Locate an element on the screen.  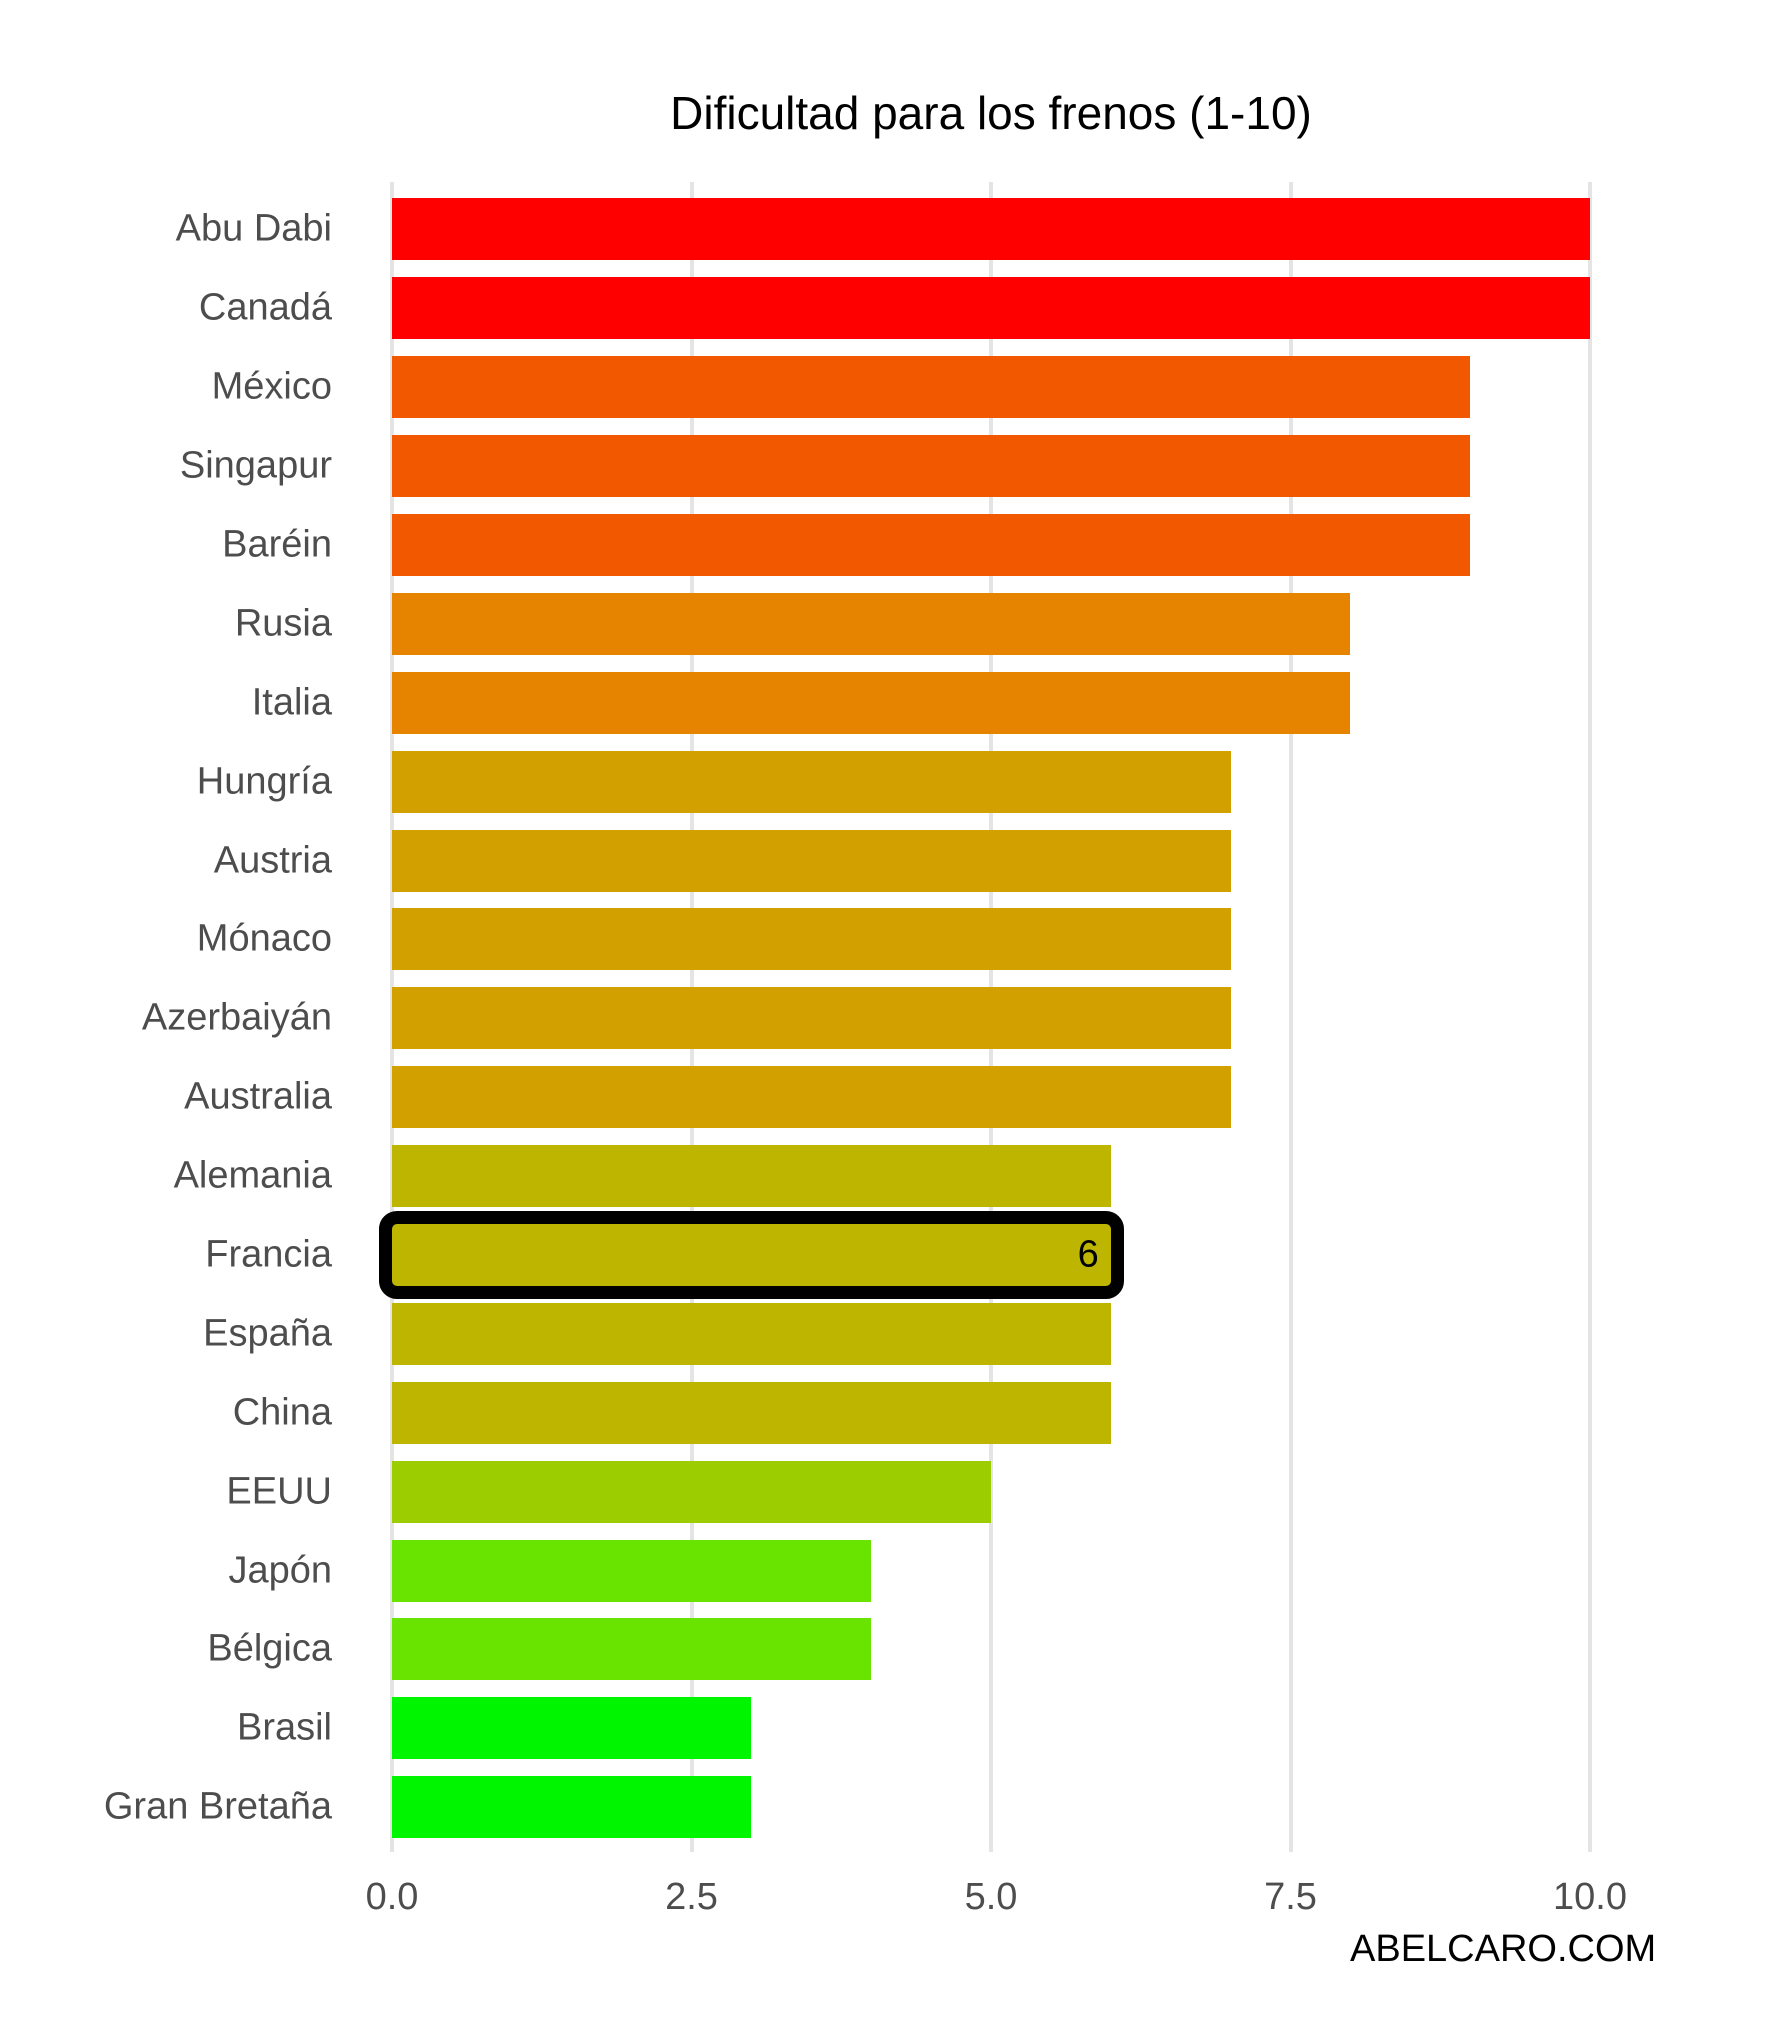
bar-row: Singapur is located at coordinates (885, 466).